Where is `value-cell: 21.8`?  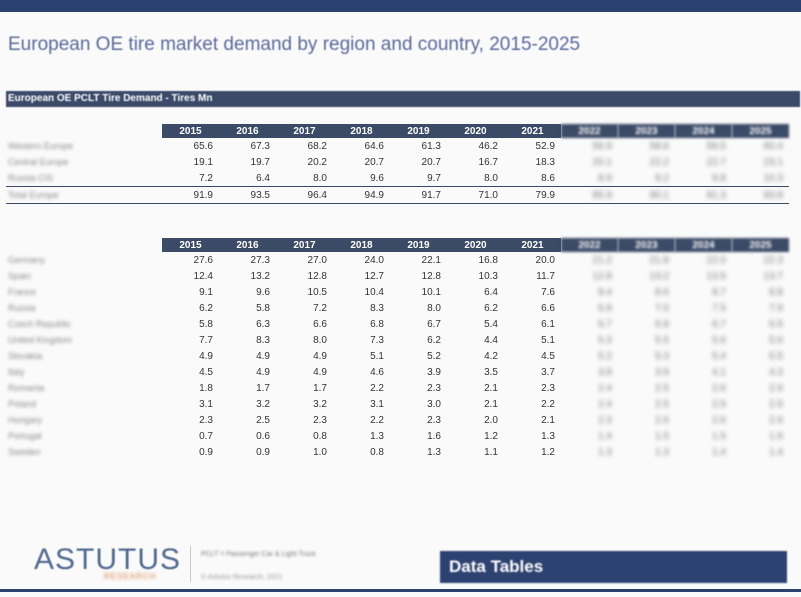 value-cell: 21.8 is located at coordinates (659, 260).